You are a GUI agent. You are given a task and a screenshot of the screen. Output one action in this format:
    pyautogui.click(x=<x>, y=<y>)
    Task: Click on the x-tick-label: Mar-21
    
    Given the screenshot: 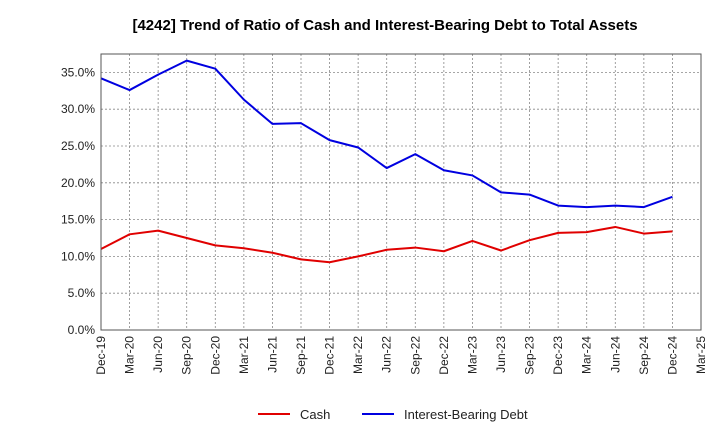 What is the action you would take?
    pyautogui.click(x=244, y=355)
    